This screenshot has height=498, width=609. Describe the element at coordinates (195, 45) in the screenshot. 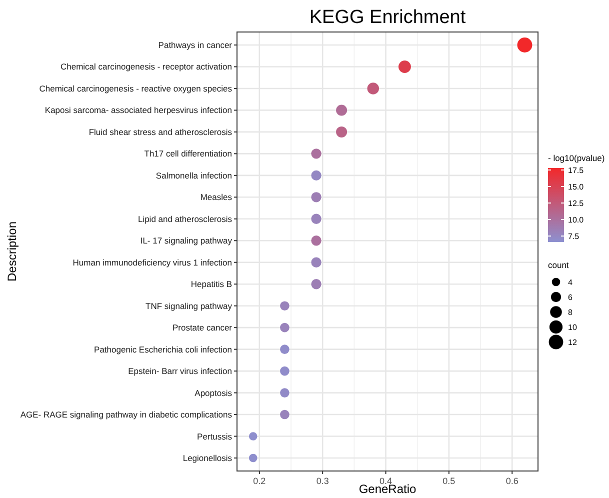

I see `y-tick-label: Pathways in cancer` at that location.